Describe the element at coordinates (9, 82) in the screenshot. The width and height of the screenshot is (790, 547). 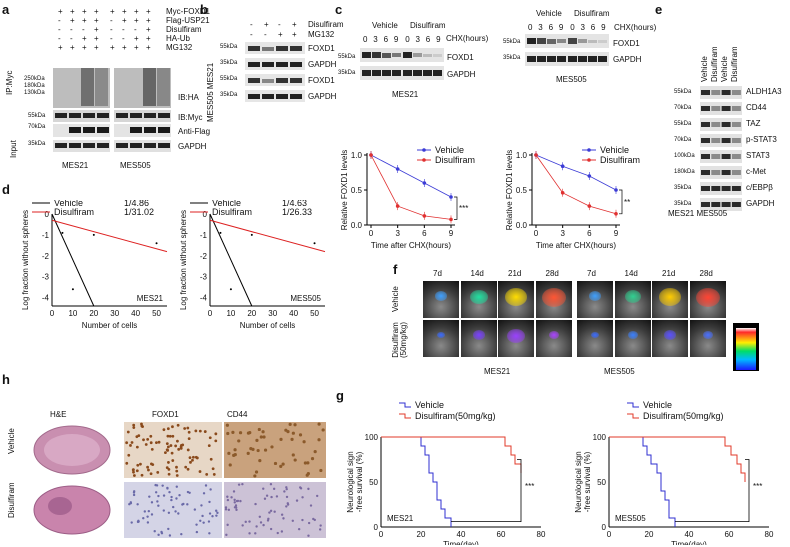
I see `ip-myc-label: IP:Myc` at that location.